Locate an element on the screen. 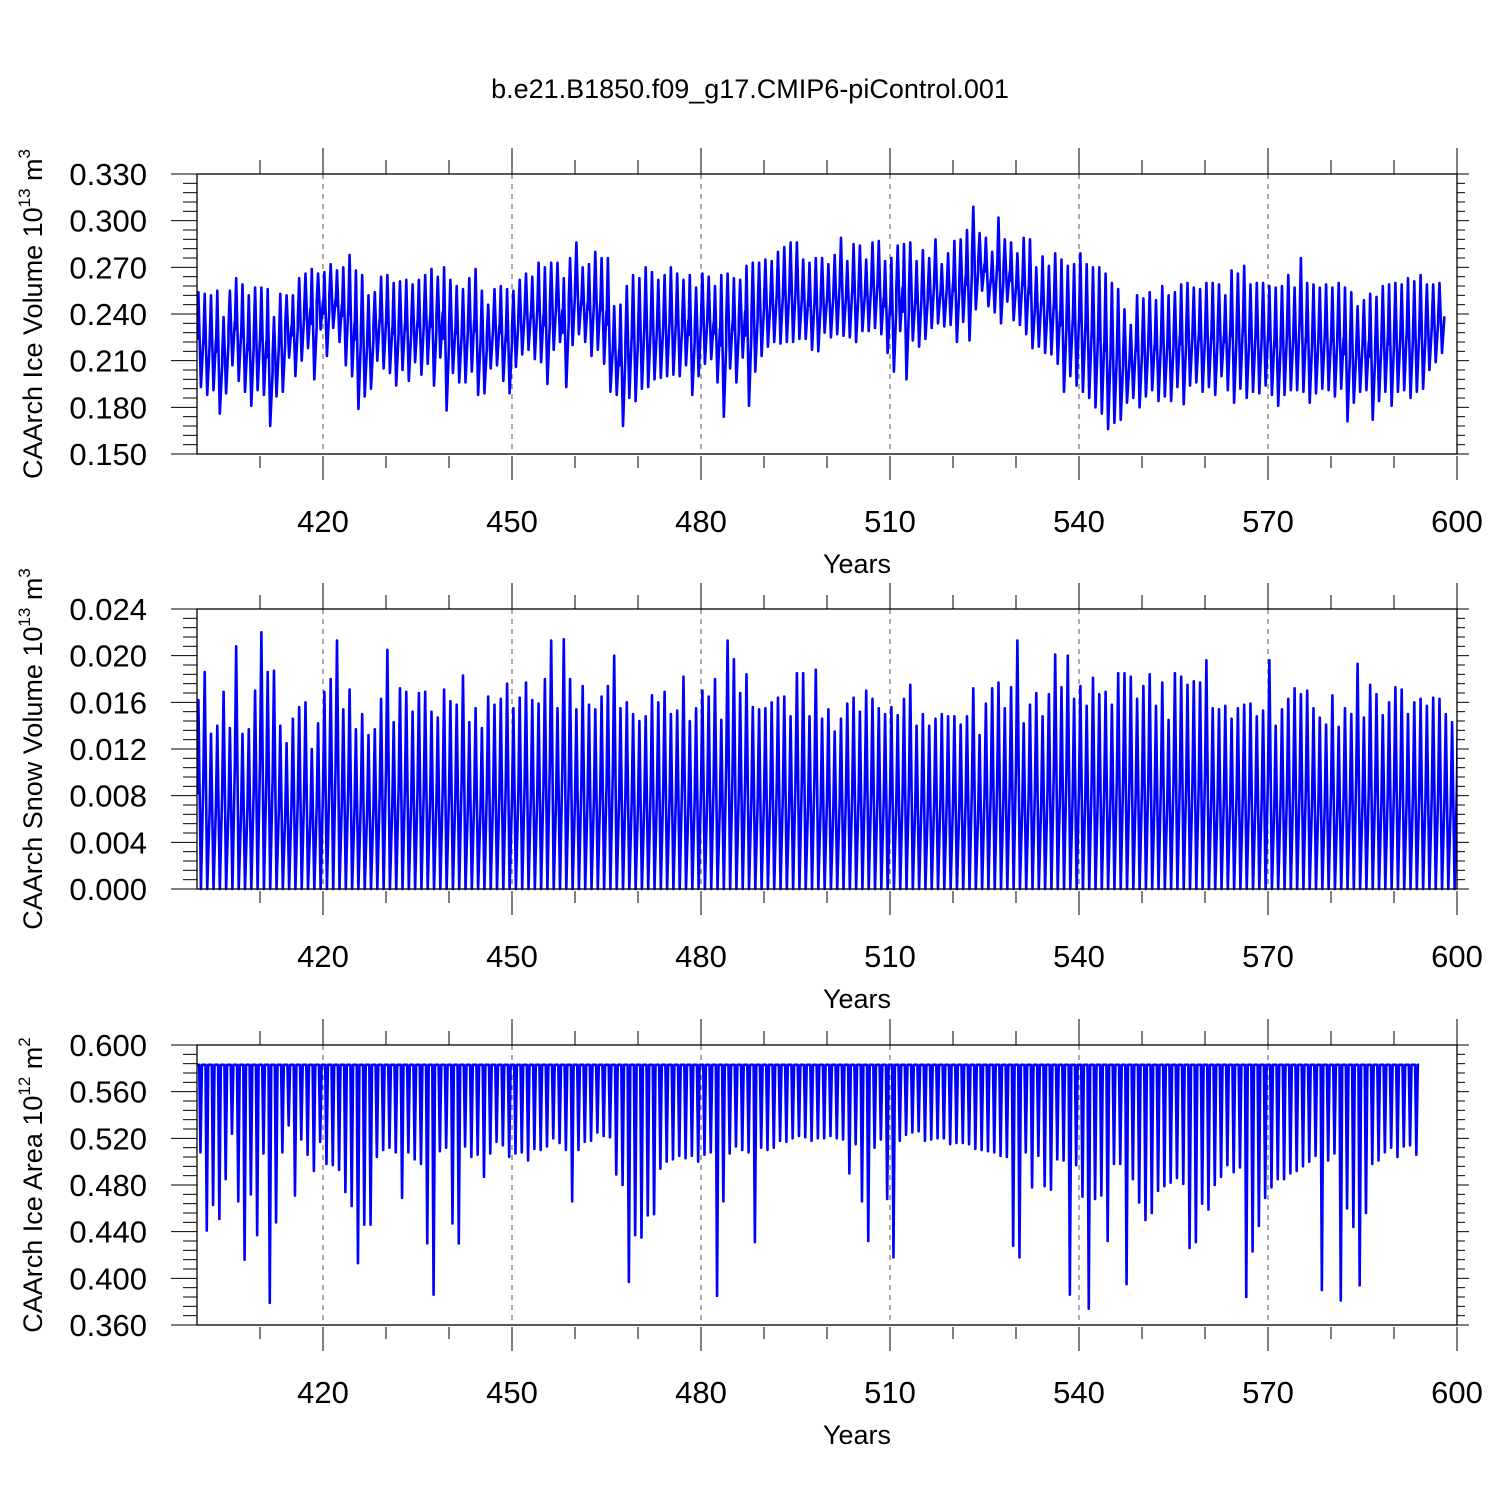 Image resolution: width=1500 pixels, height=1505 pixels. y-tick-label: 0.270 is located at coordinates (108, 267).